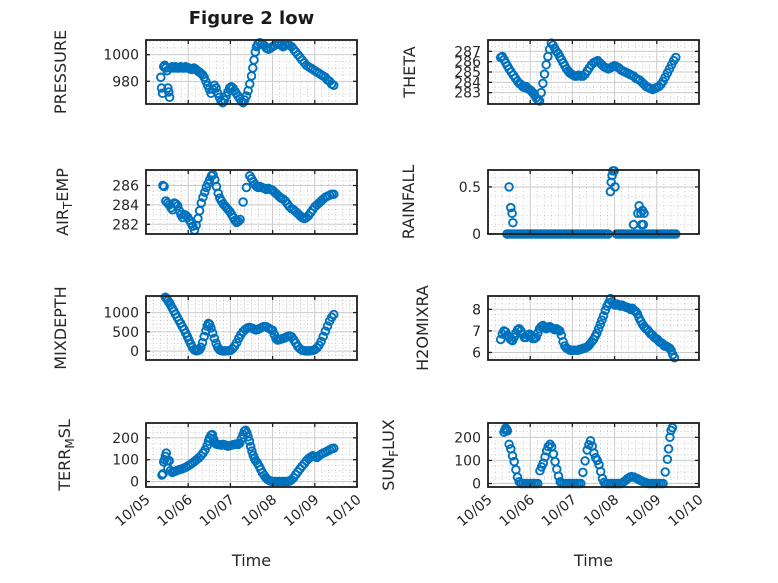  What do you see at coordinates (390, 455) in the screenshot?
I see `y-axis-label: SUNFLUX` at bounding box center [390, 455].